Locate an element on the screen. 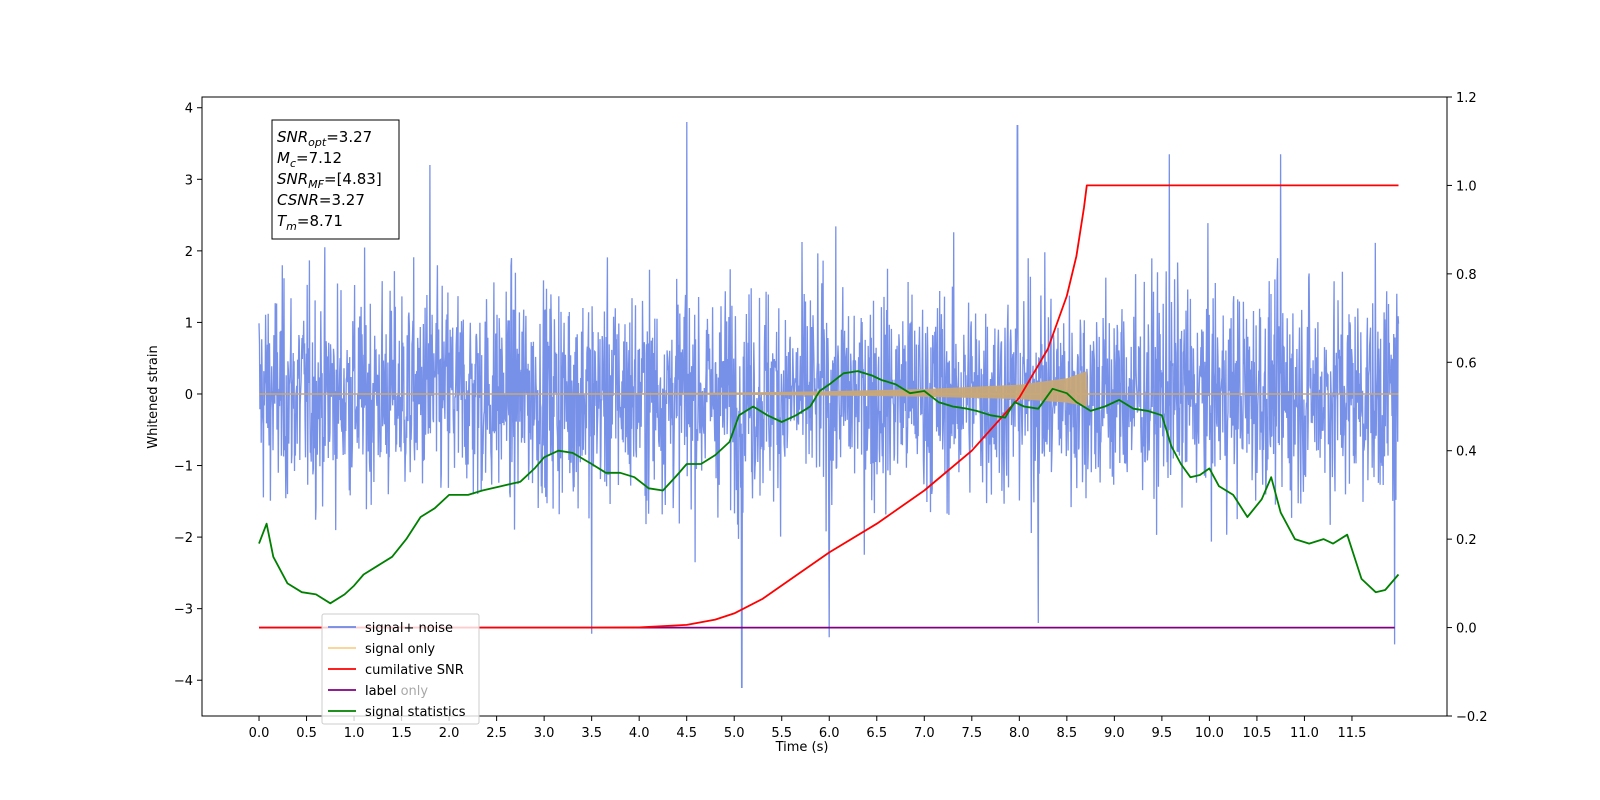 This screenshot has width=1600, height=800. y-tick-label-right: 0.4 is located at coordinates (1466, 452).